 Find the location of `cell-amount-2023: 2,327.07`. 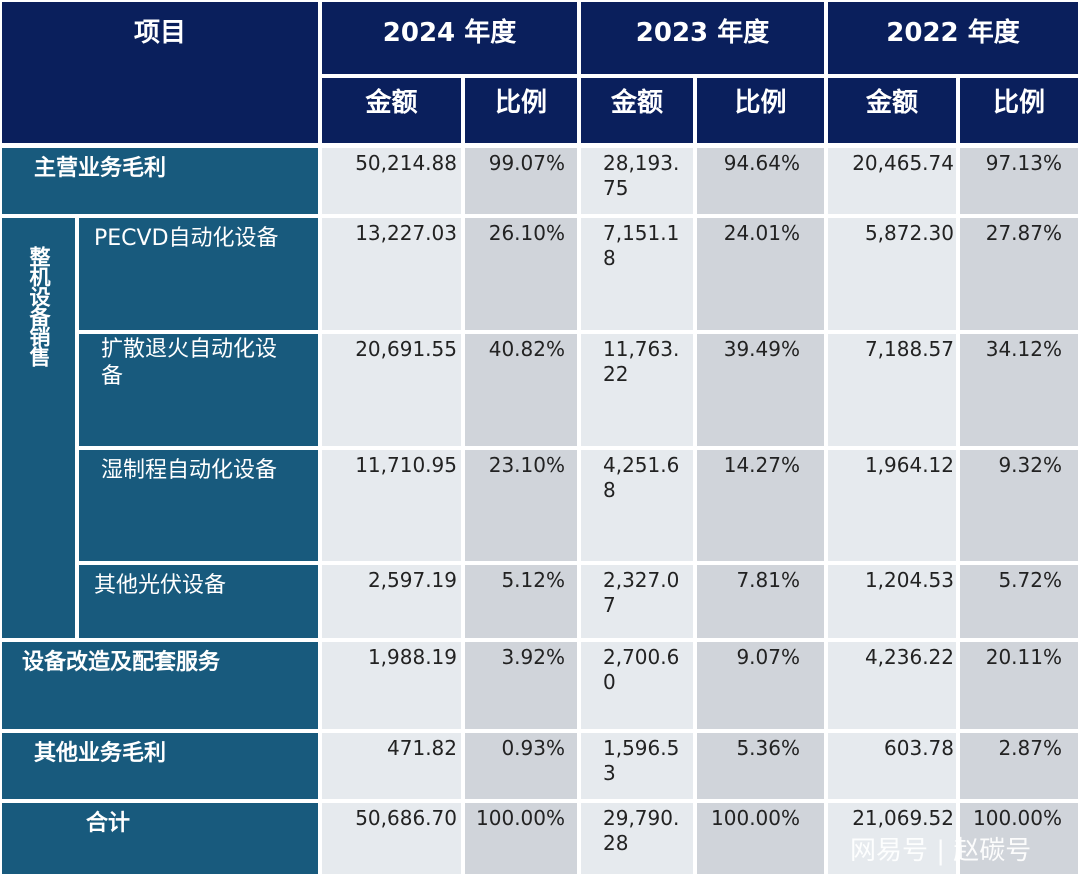

cell-amount-2023: 2,327.07 is located at coordinates (637, 601).